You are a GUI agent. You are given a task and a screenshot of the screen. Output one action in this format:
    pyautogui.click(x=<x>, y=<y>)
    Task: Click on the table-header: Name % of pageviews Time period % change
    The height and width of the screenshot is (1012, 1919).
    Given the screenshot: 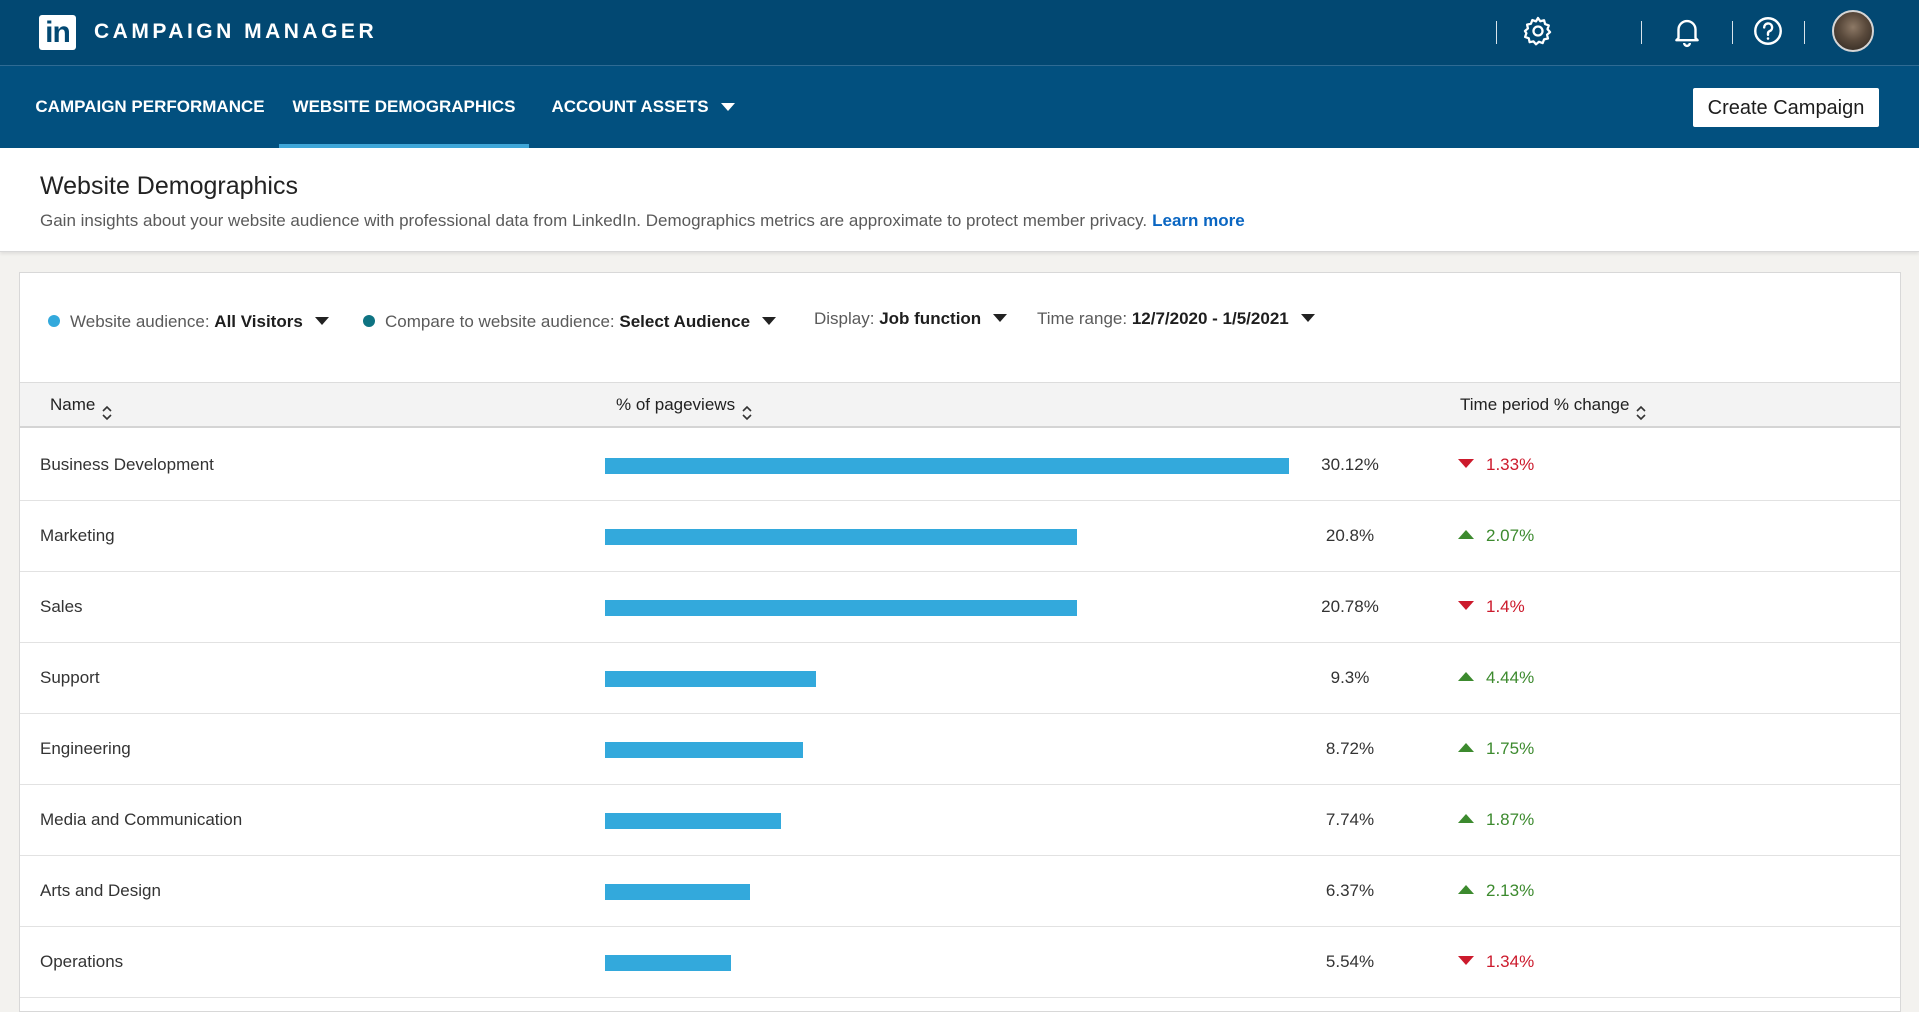 What is the action you would take?
    pyautogui.click(x=960, y=405)
    